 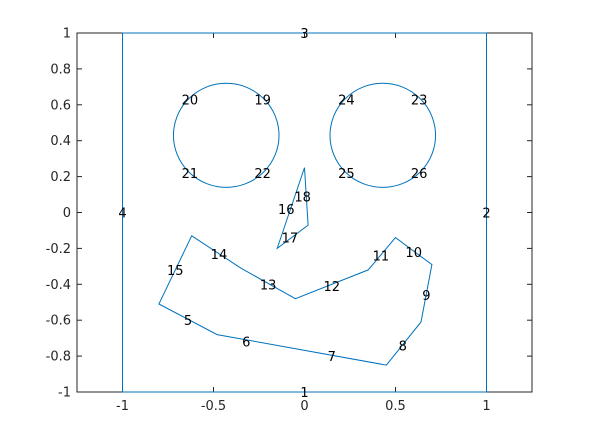 What do you see at coordinates (346, 100) in the screenshot?
I see `edge-label: 24` at bounding box center [346, 100].